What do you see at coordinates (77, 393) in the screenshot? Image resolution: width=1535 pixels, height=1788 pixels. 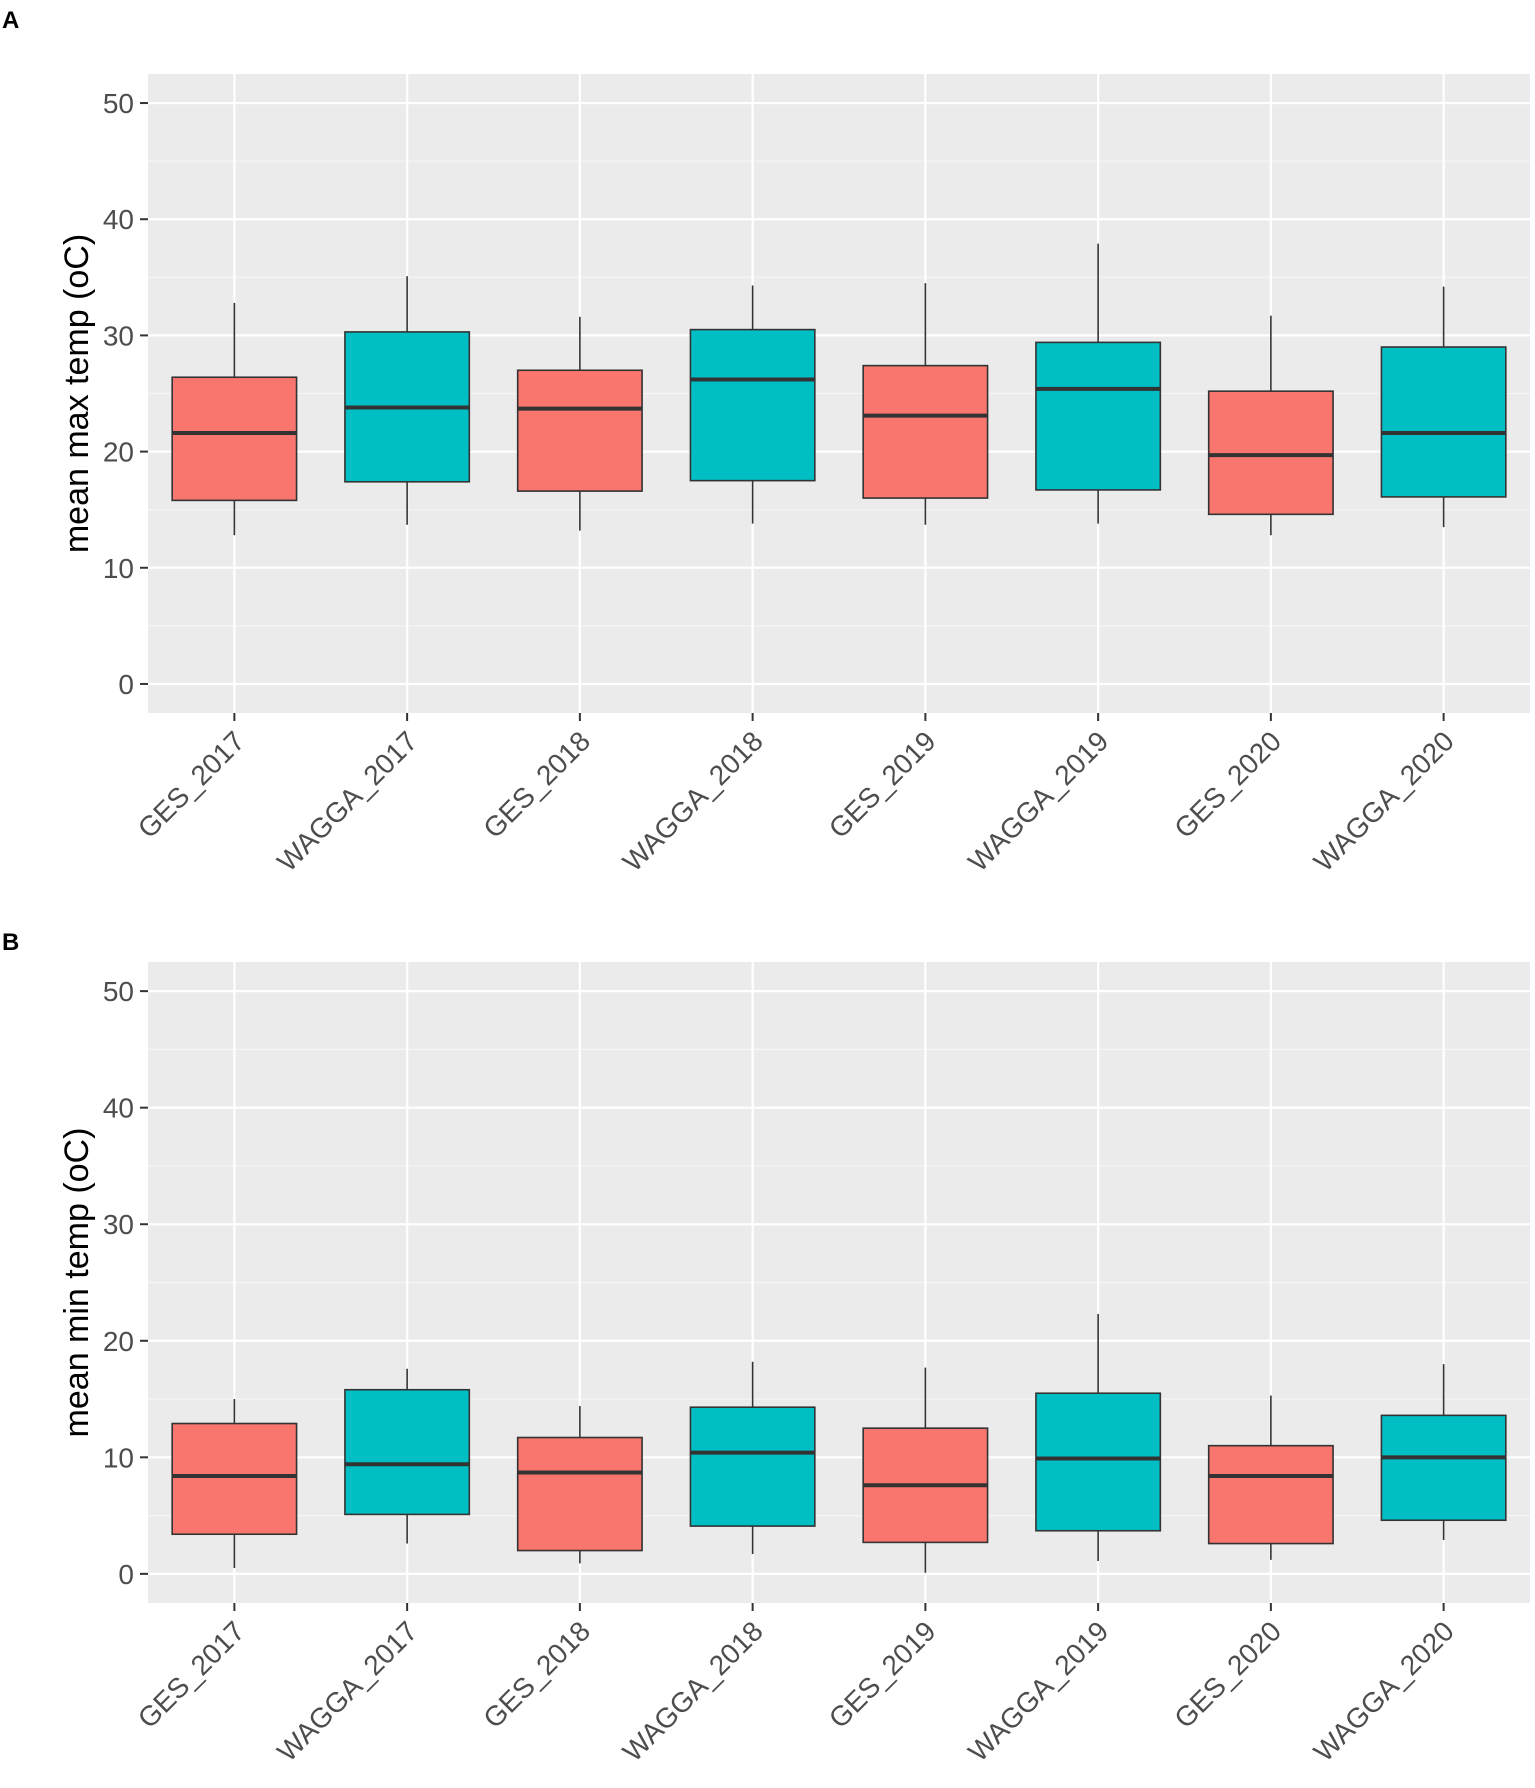 I see `y-axis-label: mean max temp (oC)` at bounding box center [77, 393].